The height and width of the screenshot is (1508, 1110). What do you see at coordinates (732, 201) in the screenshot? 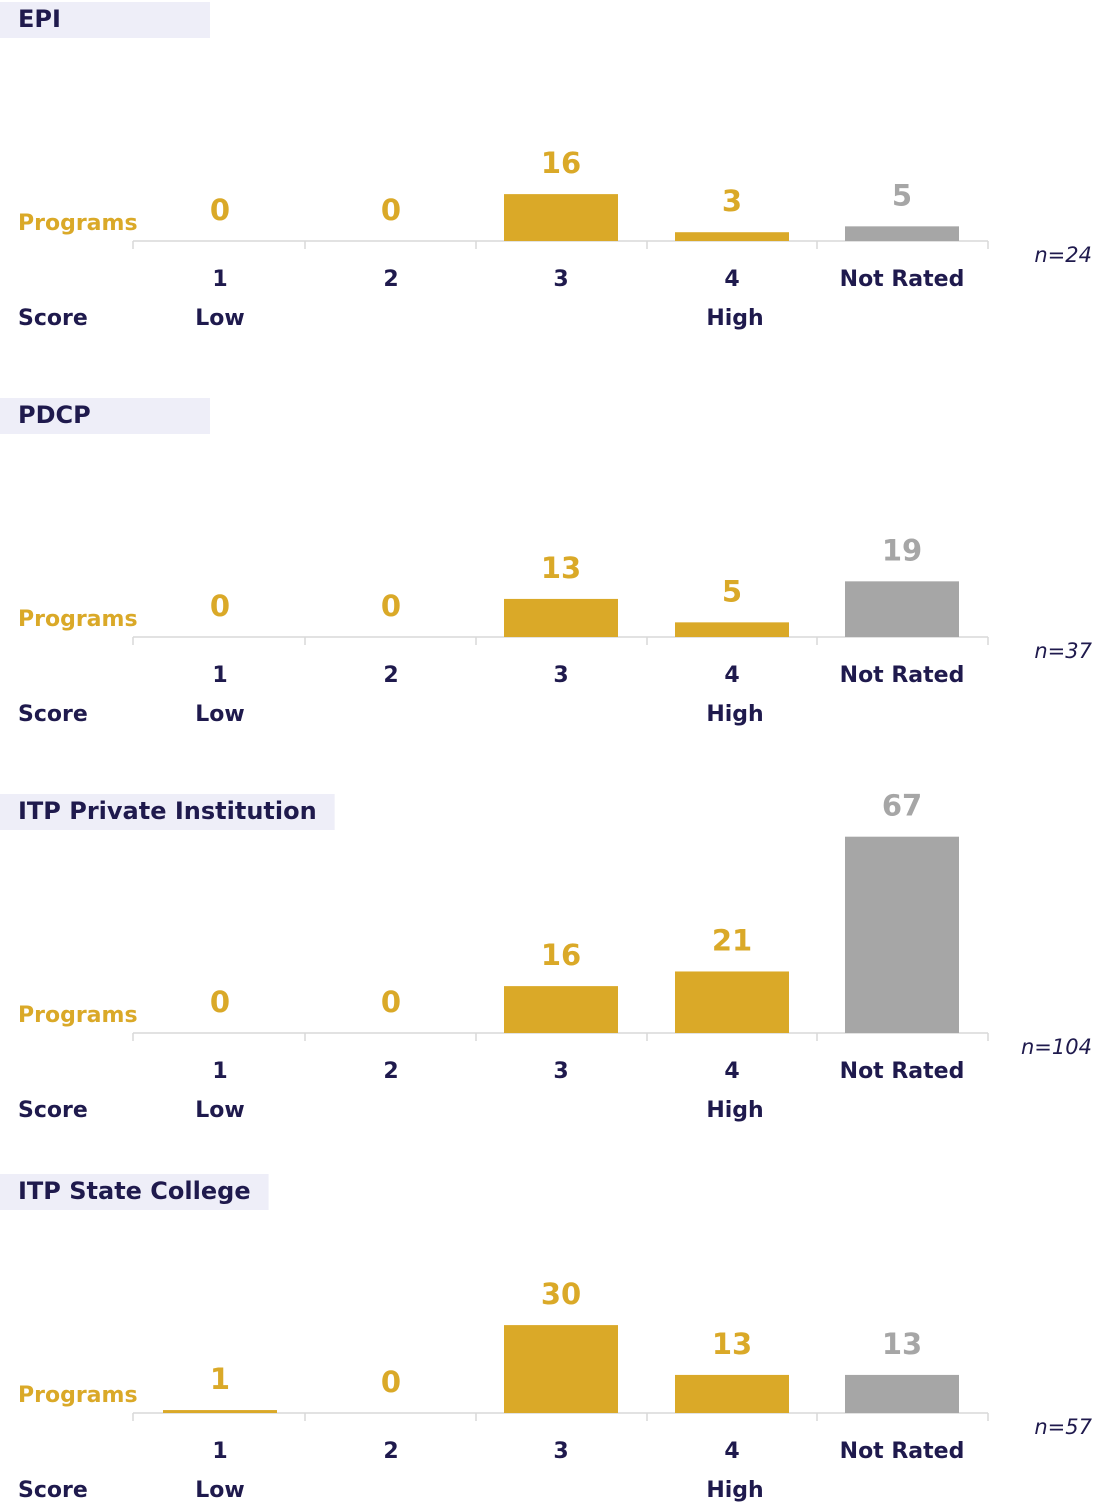
I see `value-label: 3` at bounding box center [732, 201].